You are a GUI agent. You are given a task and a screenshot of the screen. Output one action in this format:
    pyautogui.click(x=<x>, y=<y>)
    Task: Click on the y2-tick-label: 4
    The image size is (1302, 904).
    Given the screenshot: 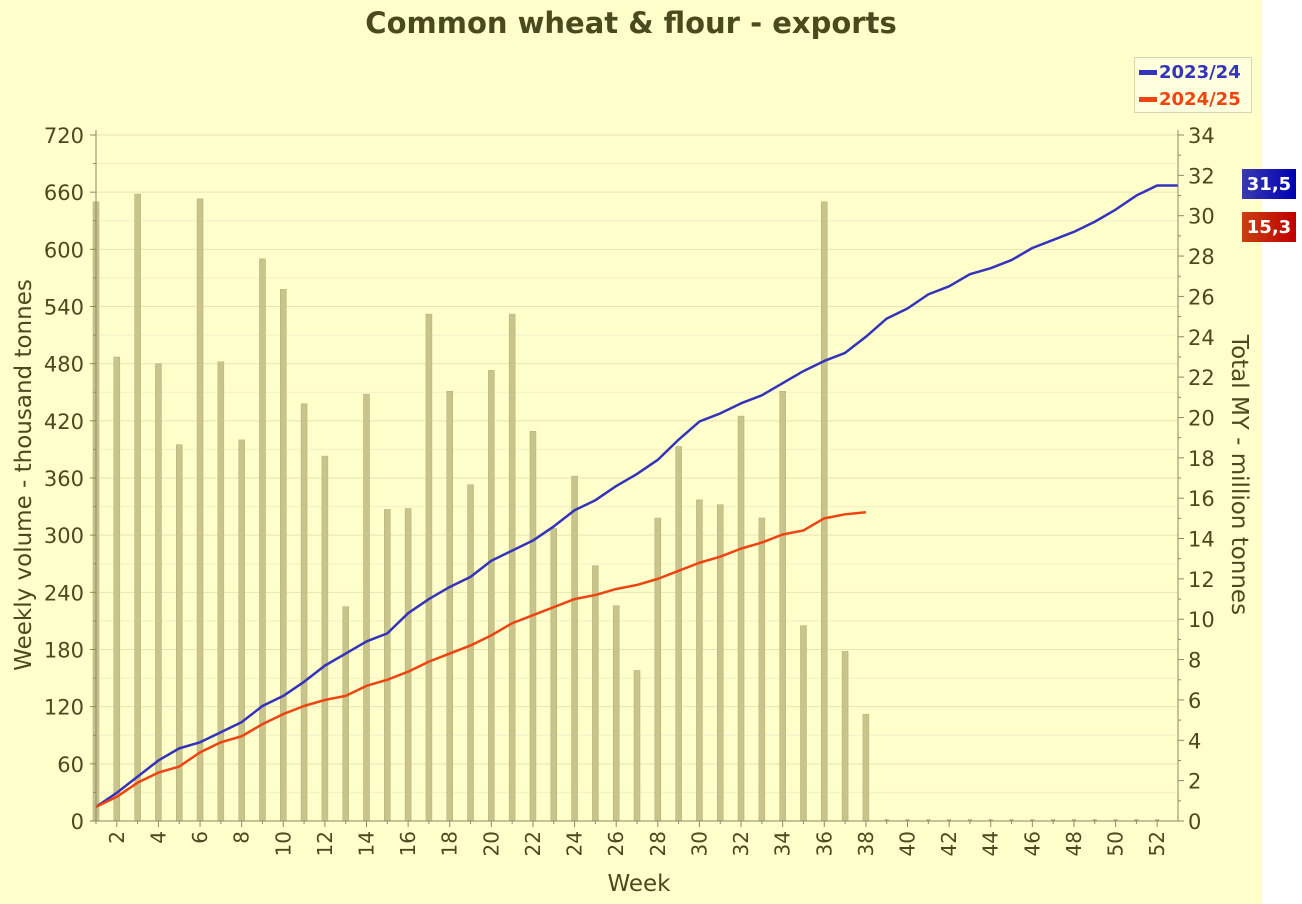 What is the action you would take?
    pyautogui.click(x=1194, y=741)
    